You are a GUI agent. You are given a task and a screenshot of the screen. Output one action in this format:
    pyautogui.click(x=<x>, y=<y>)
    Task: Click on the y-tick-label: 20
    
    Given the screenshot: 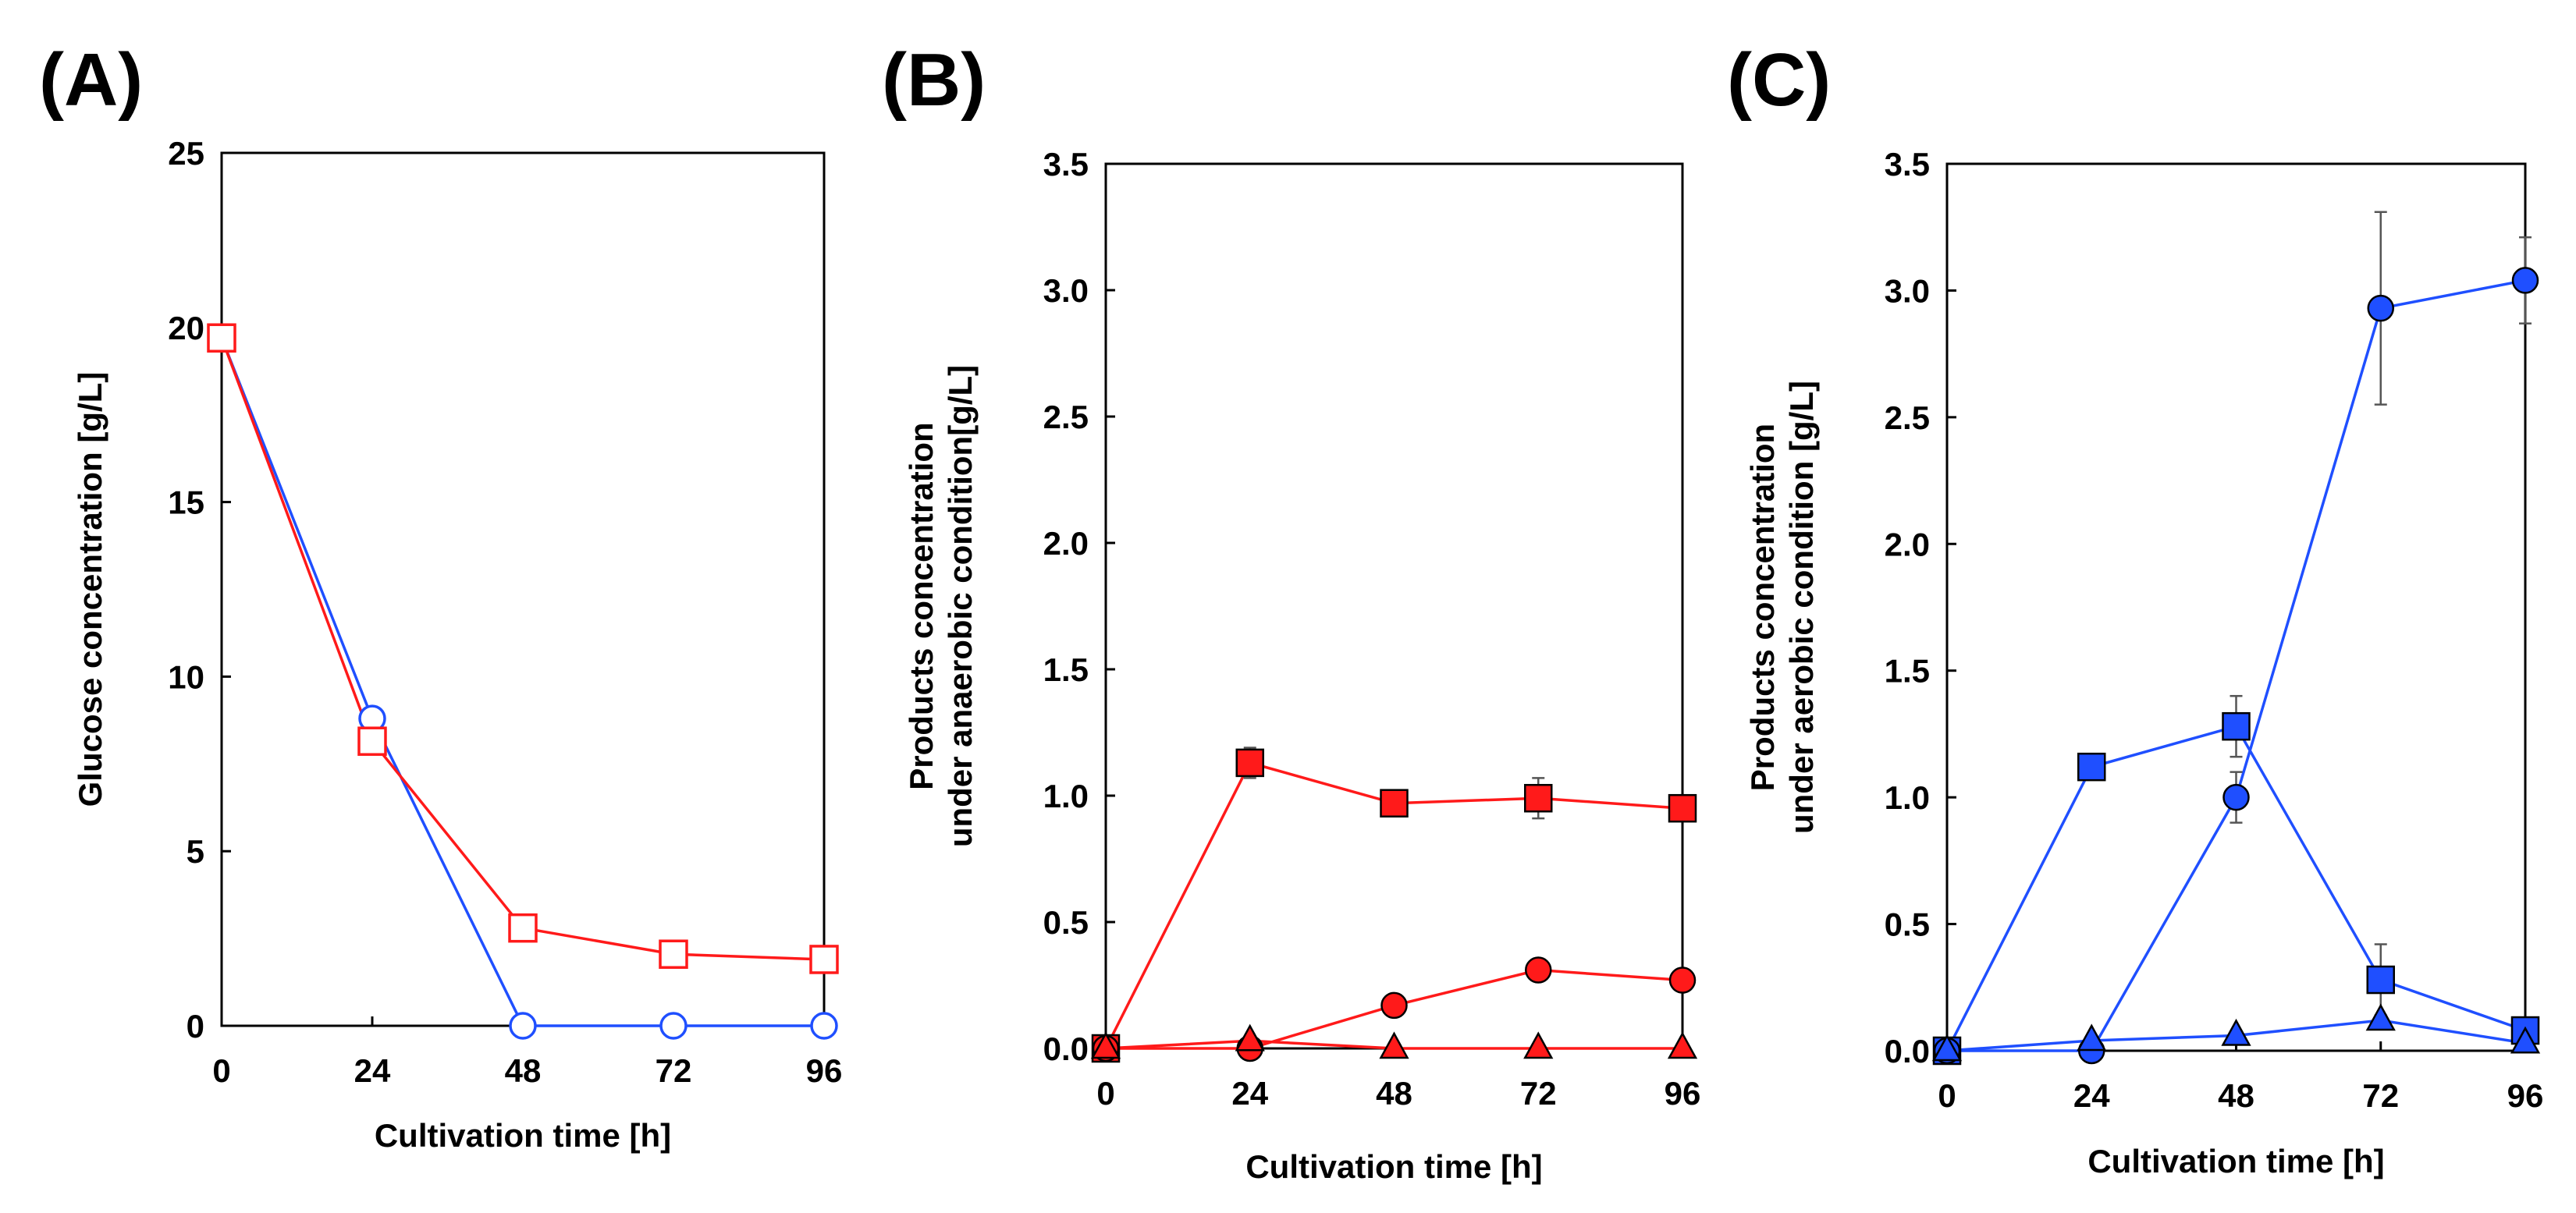 What is the action you would take?
    pyautogui.click(x=186, y=328)
    